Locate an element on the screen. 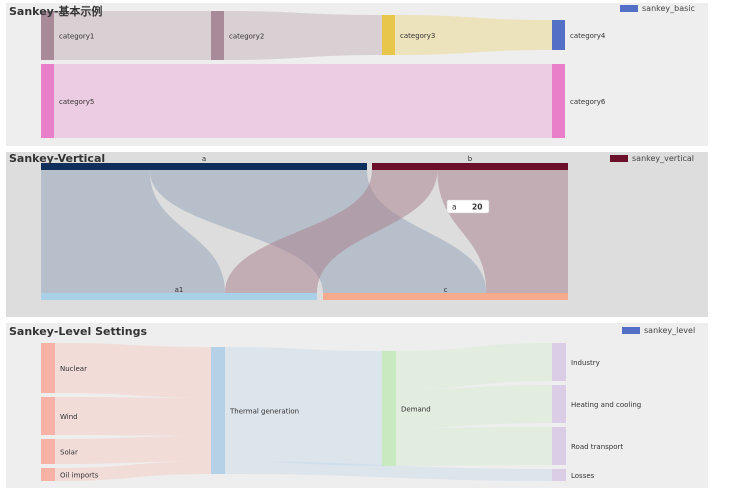  node-label-category5: category5 is located at coordinates (76, 102).